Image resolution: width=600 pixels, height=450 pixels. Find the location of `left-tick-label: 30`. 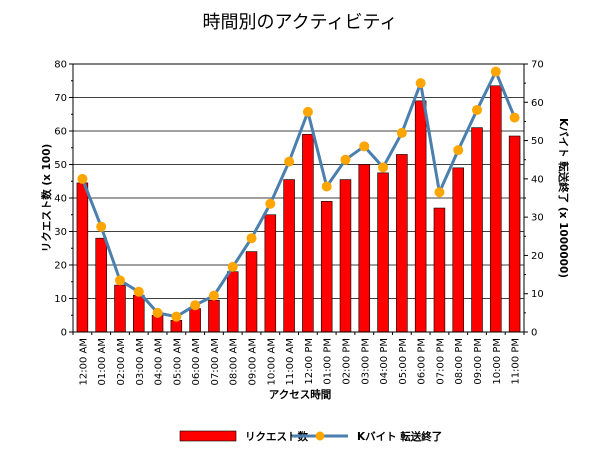

left-tick-label: 30 is located at coordinates (60, 232).